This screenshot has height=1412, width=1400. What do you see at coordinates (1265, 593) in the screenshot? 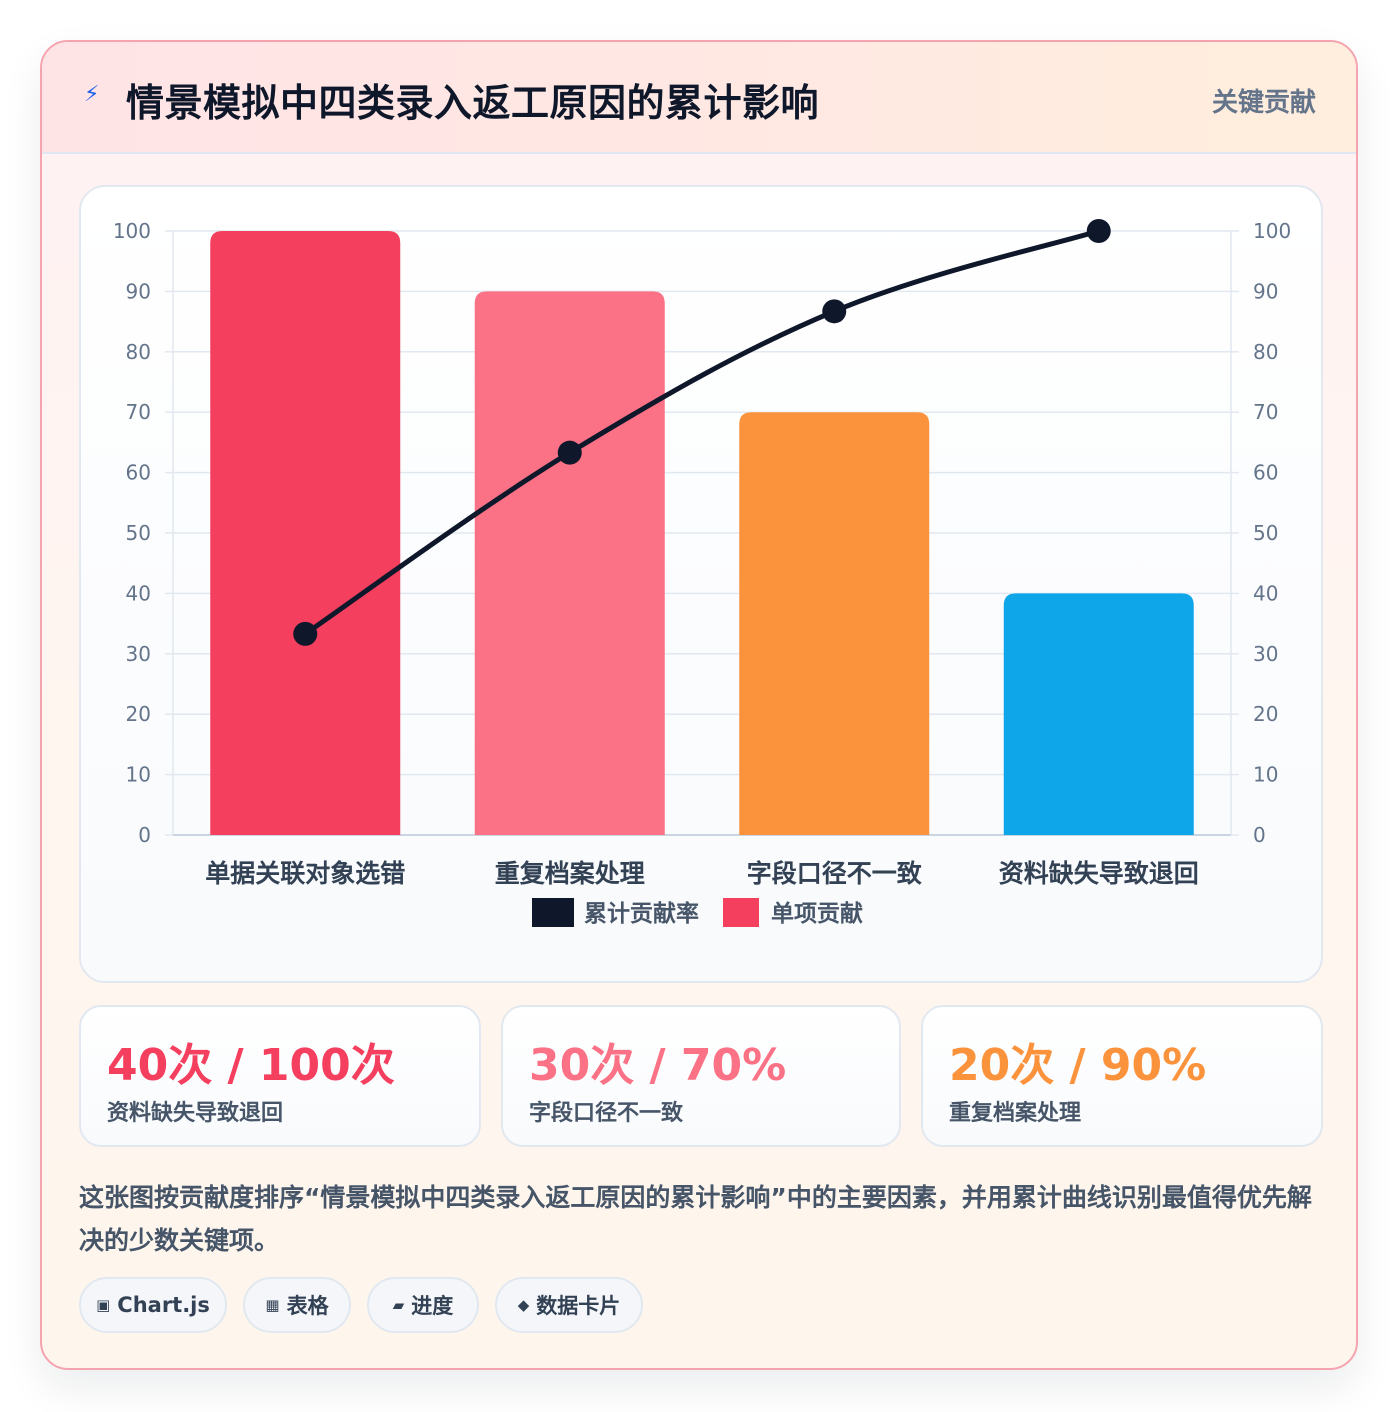
I see `y2-tick-label: 40` at bounding box center [1265, 593].